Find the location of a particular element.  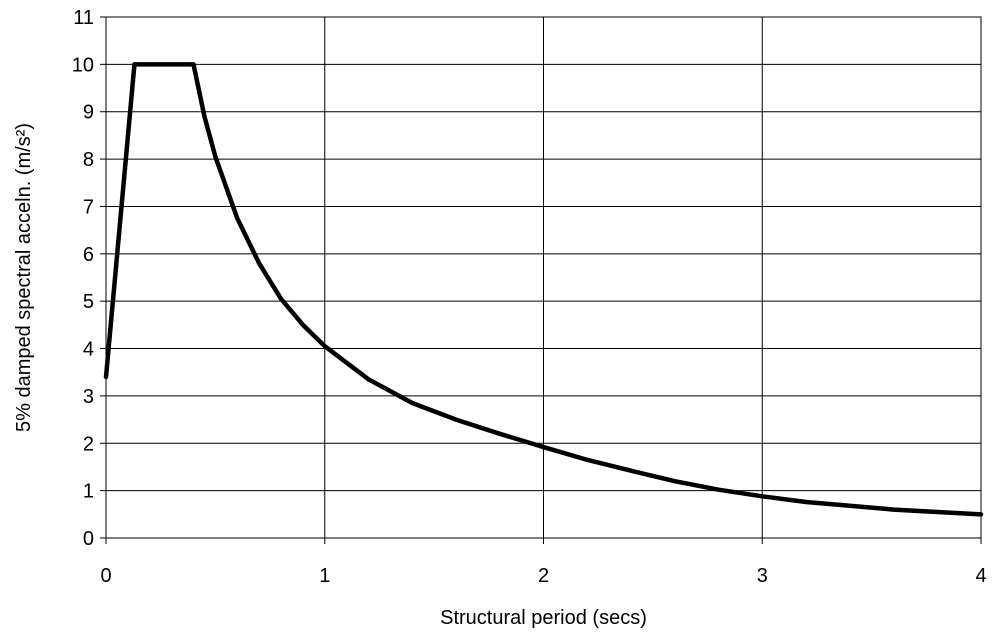

x-tick-label: 2 is located at coordinates (543, 576).